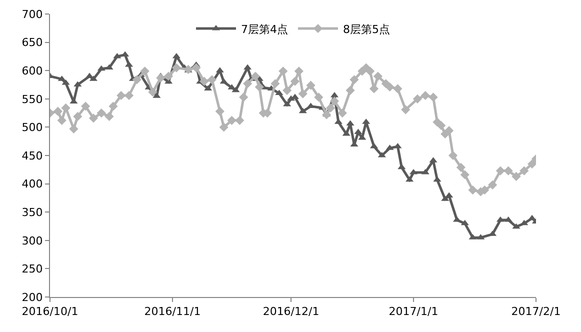  Describe the element at coordinates (32, 212) in the screenshot. I see `y-tick-label: 350` at that location.